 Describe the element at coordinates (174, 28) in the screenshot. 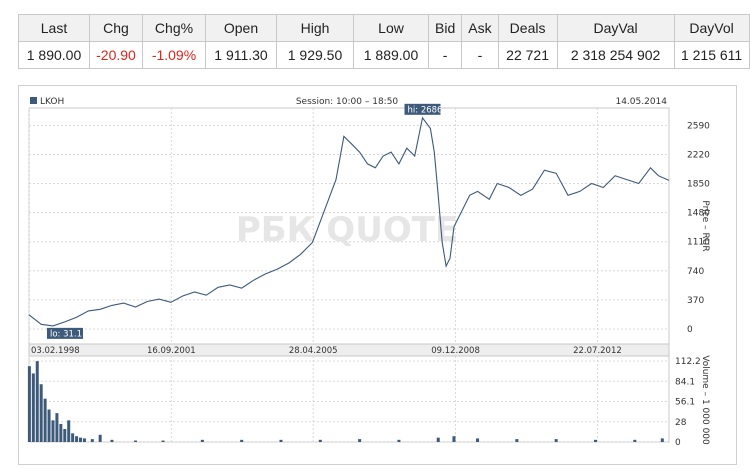

I see `header-chg-pct: Chg%` at that location.